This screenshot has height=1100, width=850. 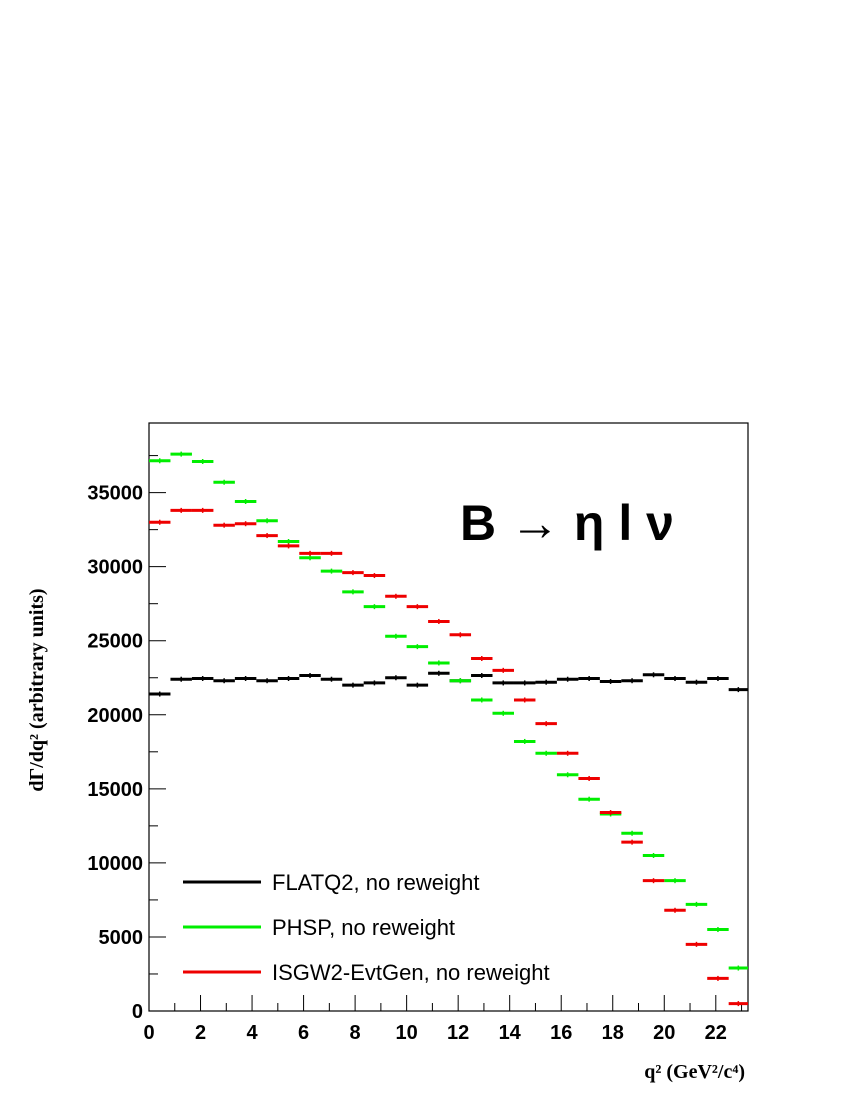 What do you see at coordinates (510, 1033) in the screenshot?
I see `x-tick-label: 14` at bounding box center [510, 1033].